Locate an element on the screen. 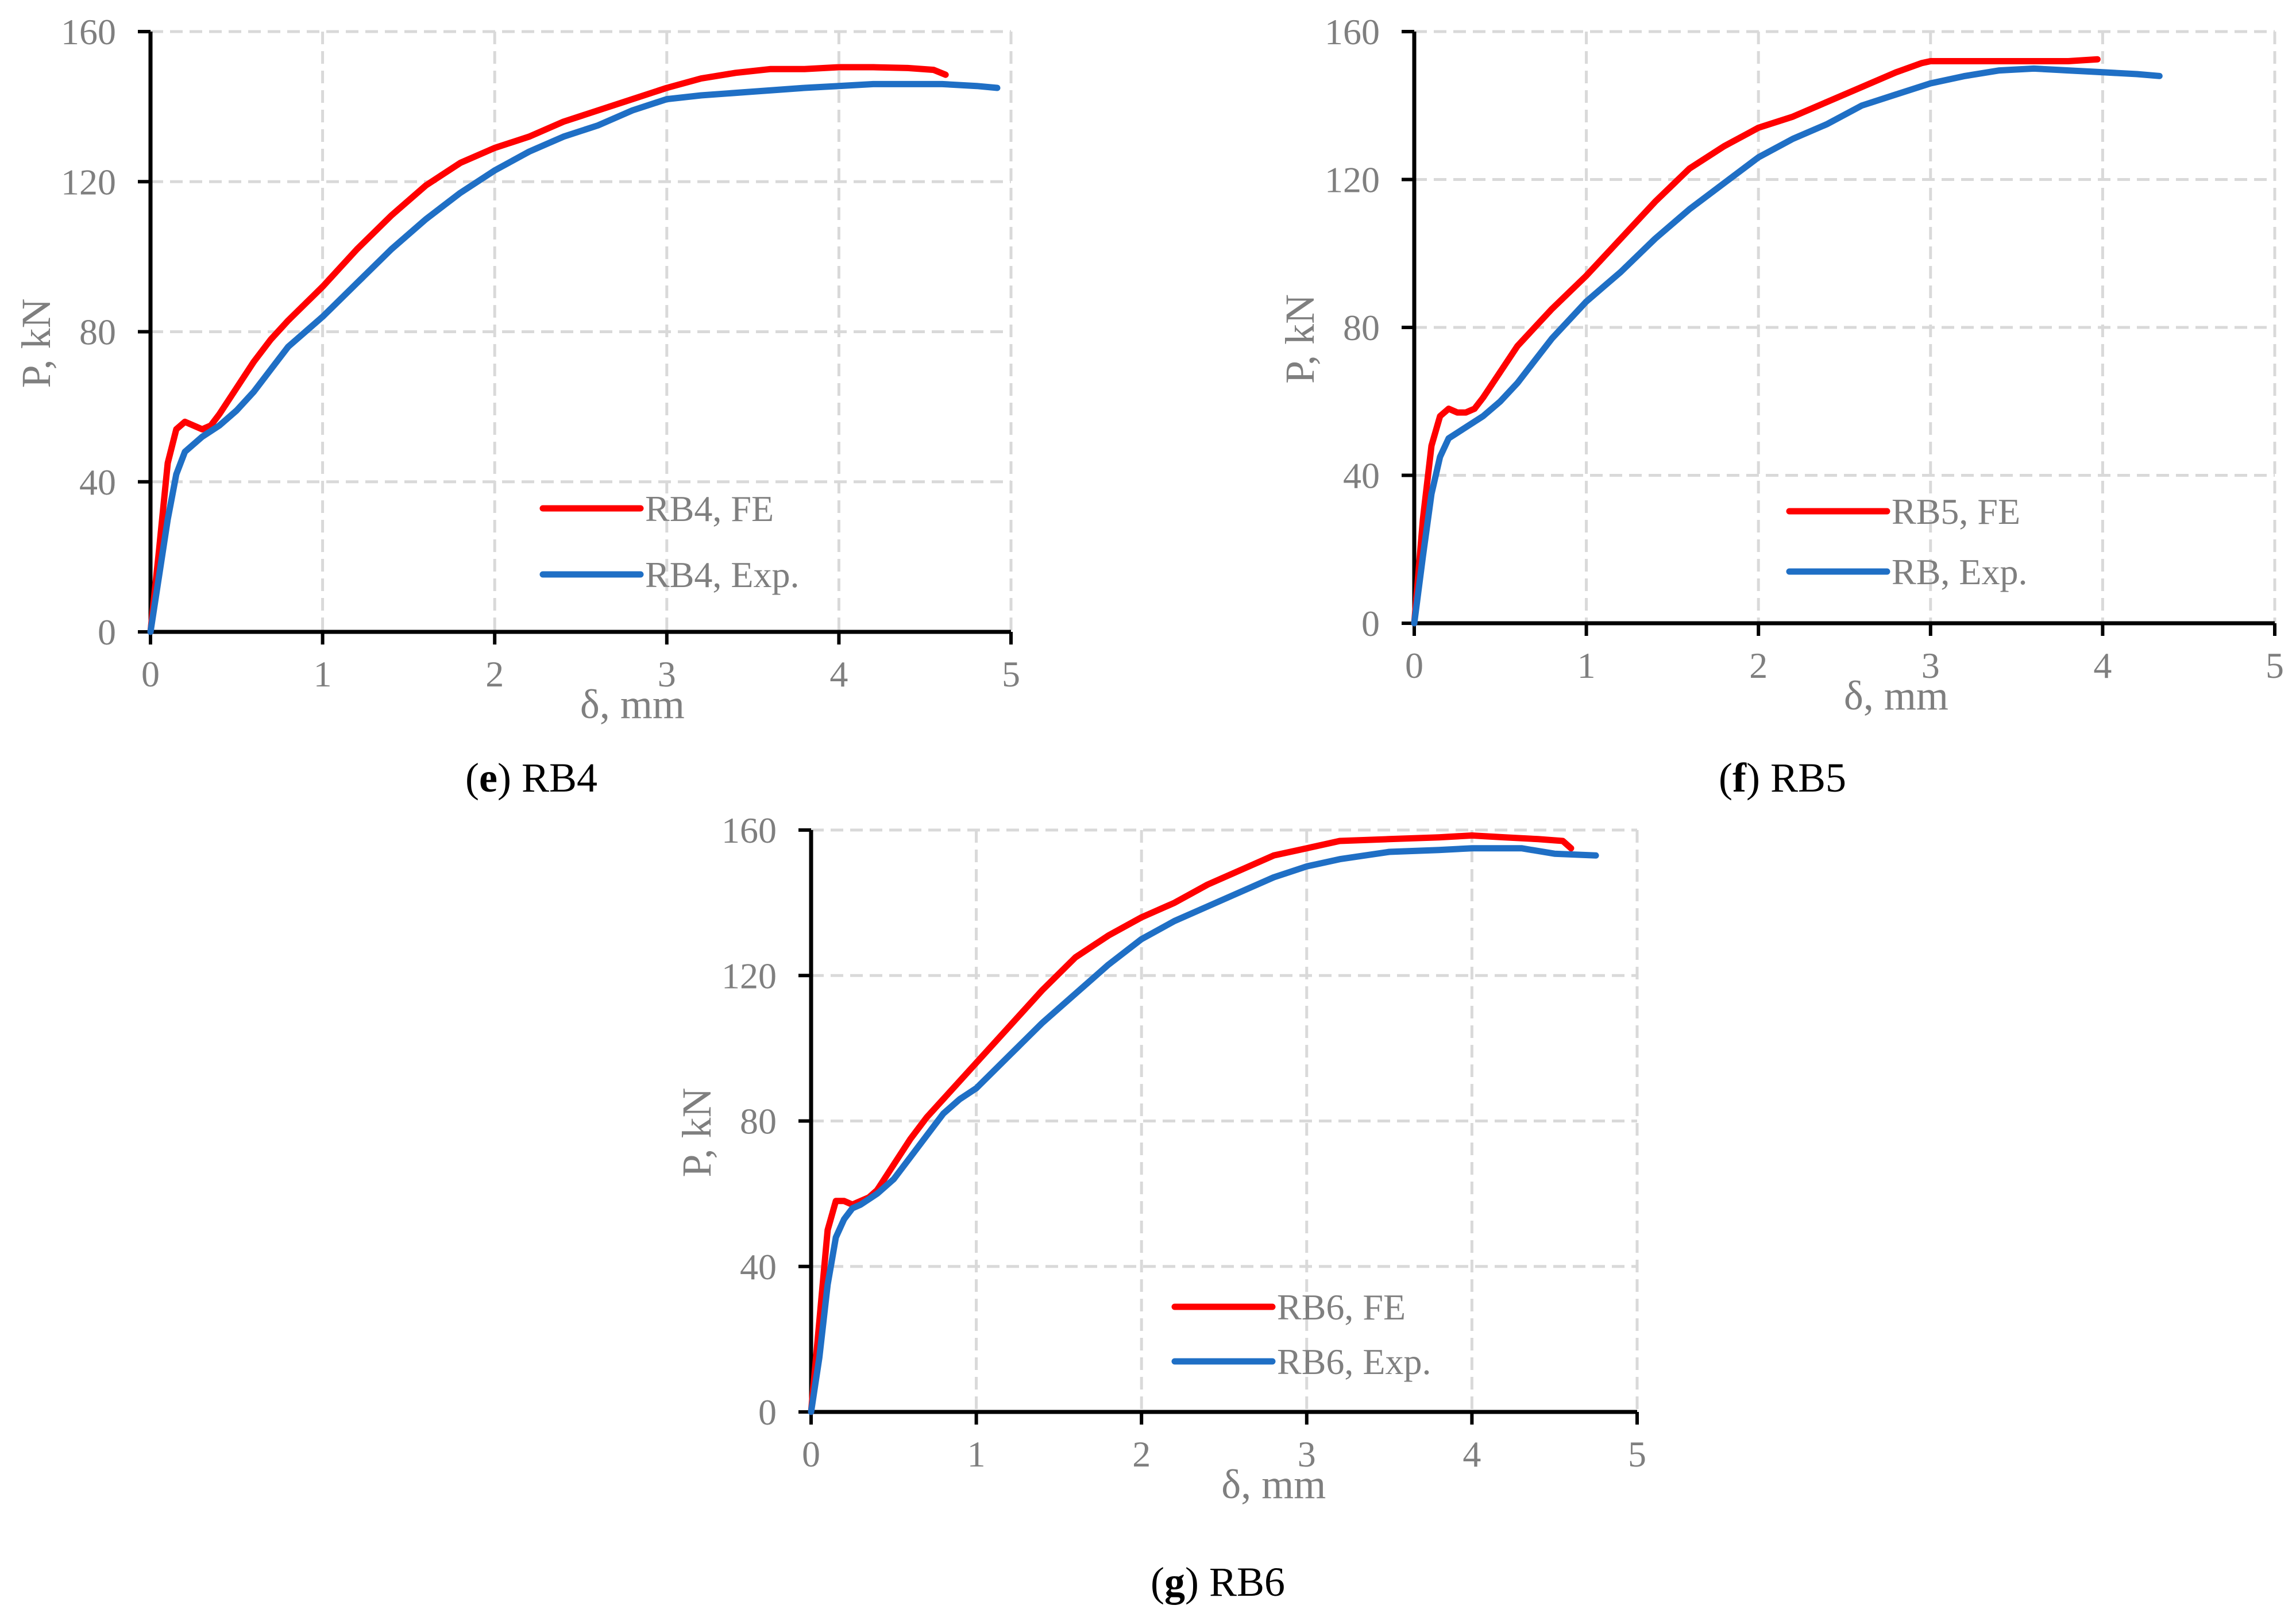 Image resolution: width=2296 pixels, height=1617 pixels. legend-label: RB4, FE is located at coordinates (709, 509).